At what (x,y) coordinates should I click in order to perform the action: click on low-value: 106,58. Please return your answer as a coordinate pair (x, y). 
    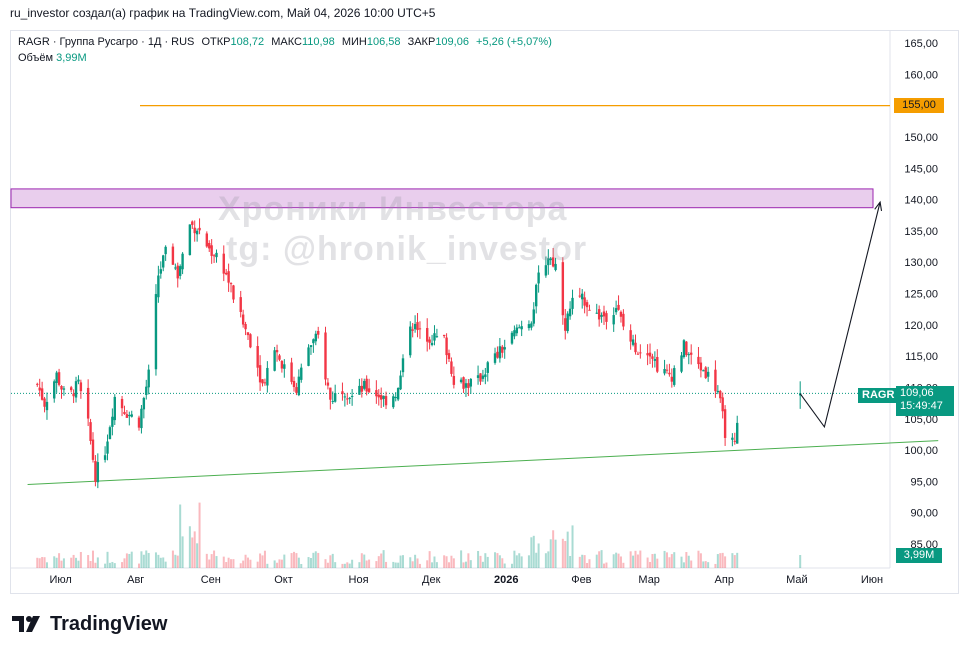
    Looking at the image, I should click on (383, 42).